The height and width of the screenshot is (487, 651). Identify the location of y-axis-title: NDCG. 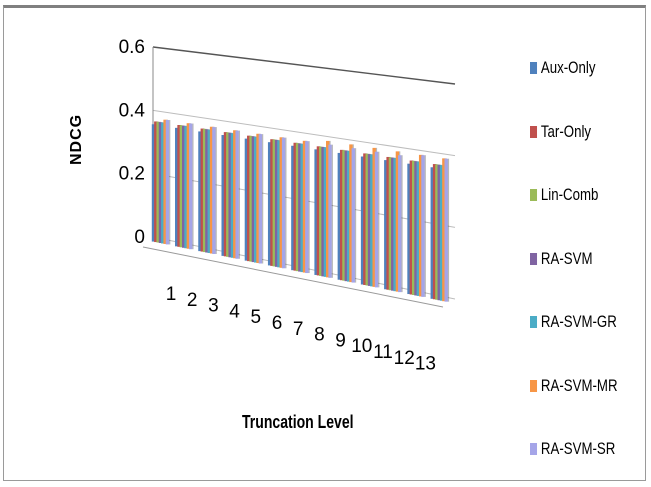
(76, 139).